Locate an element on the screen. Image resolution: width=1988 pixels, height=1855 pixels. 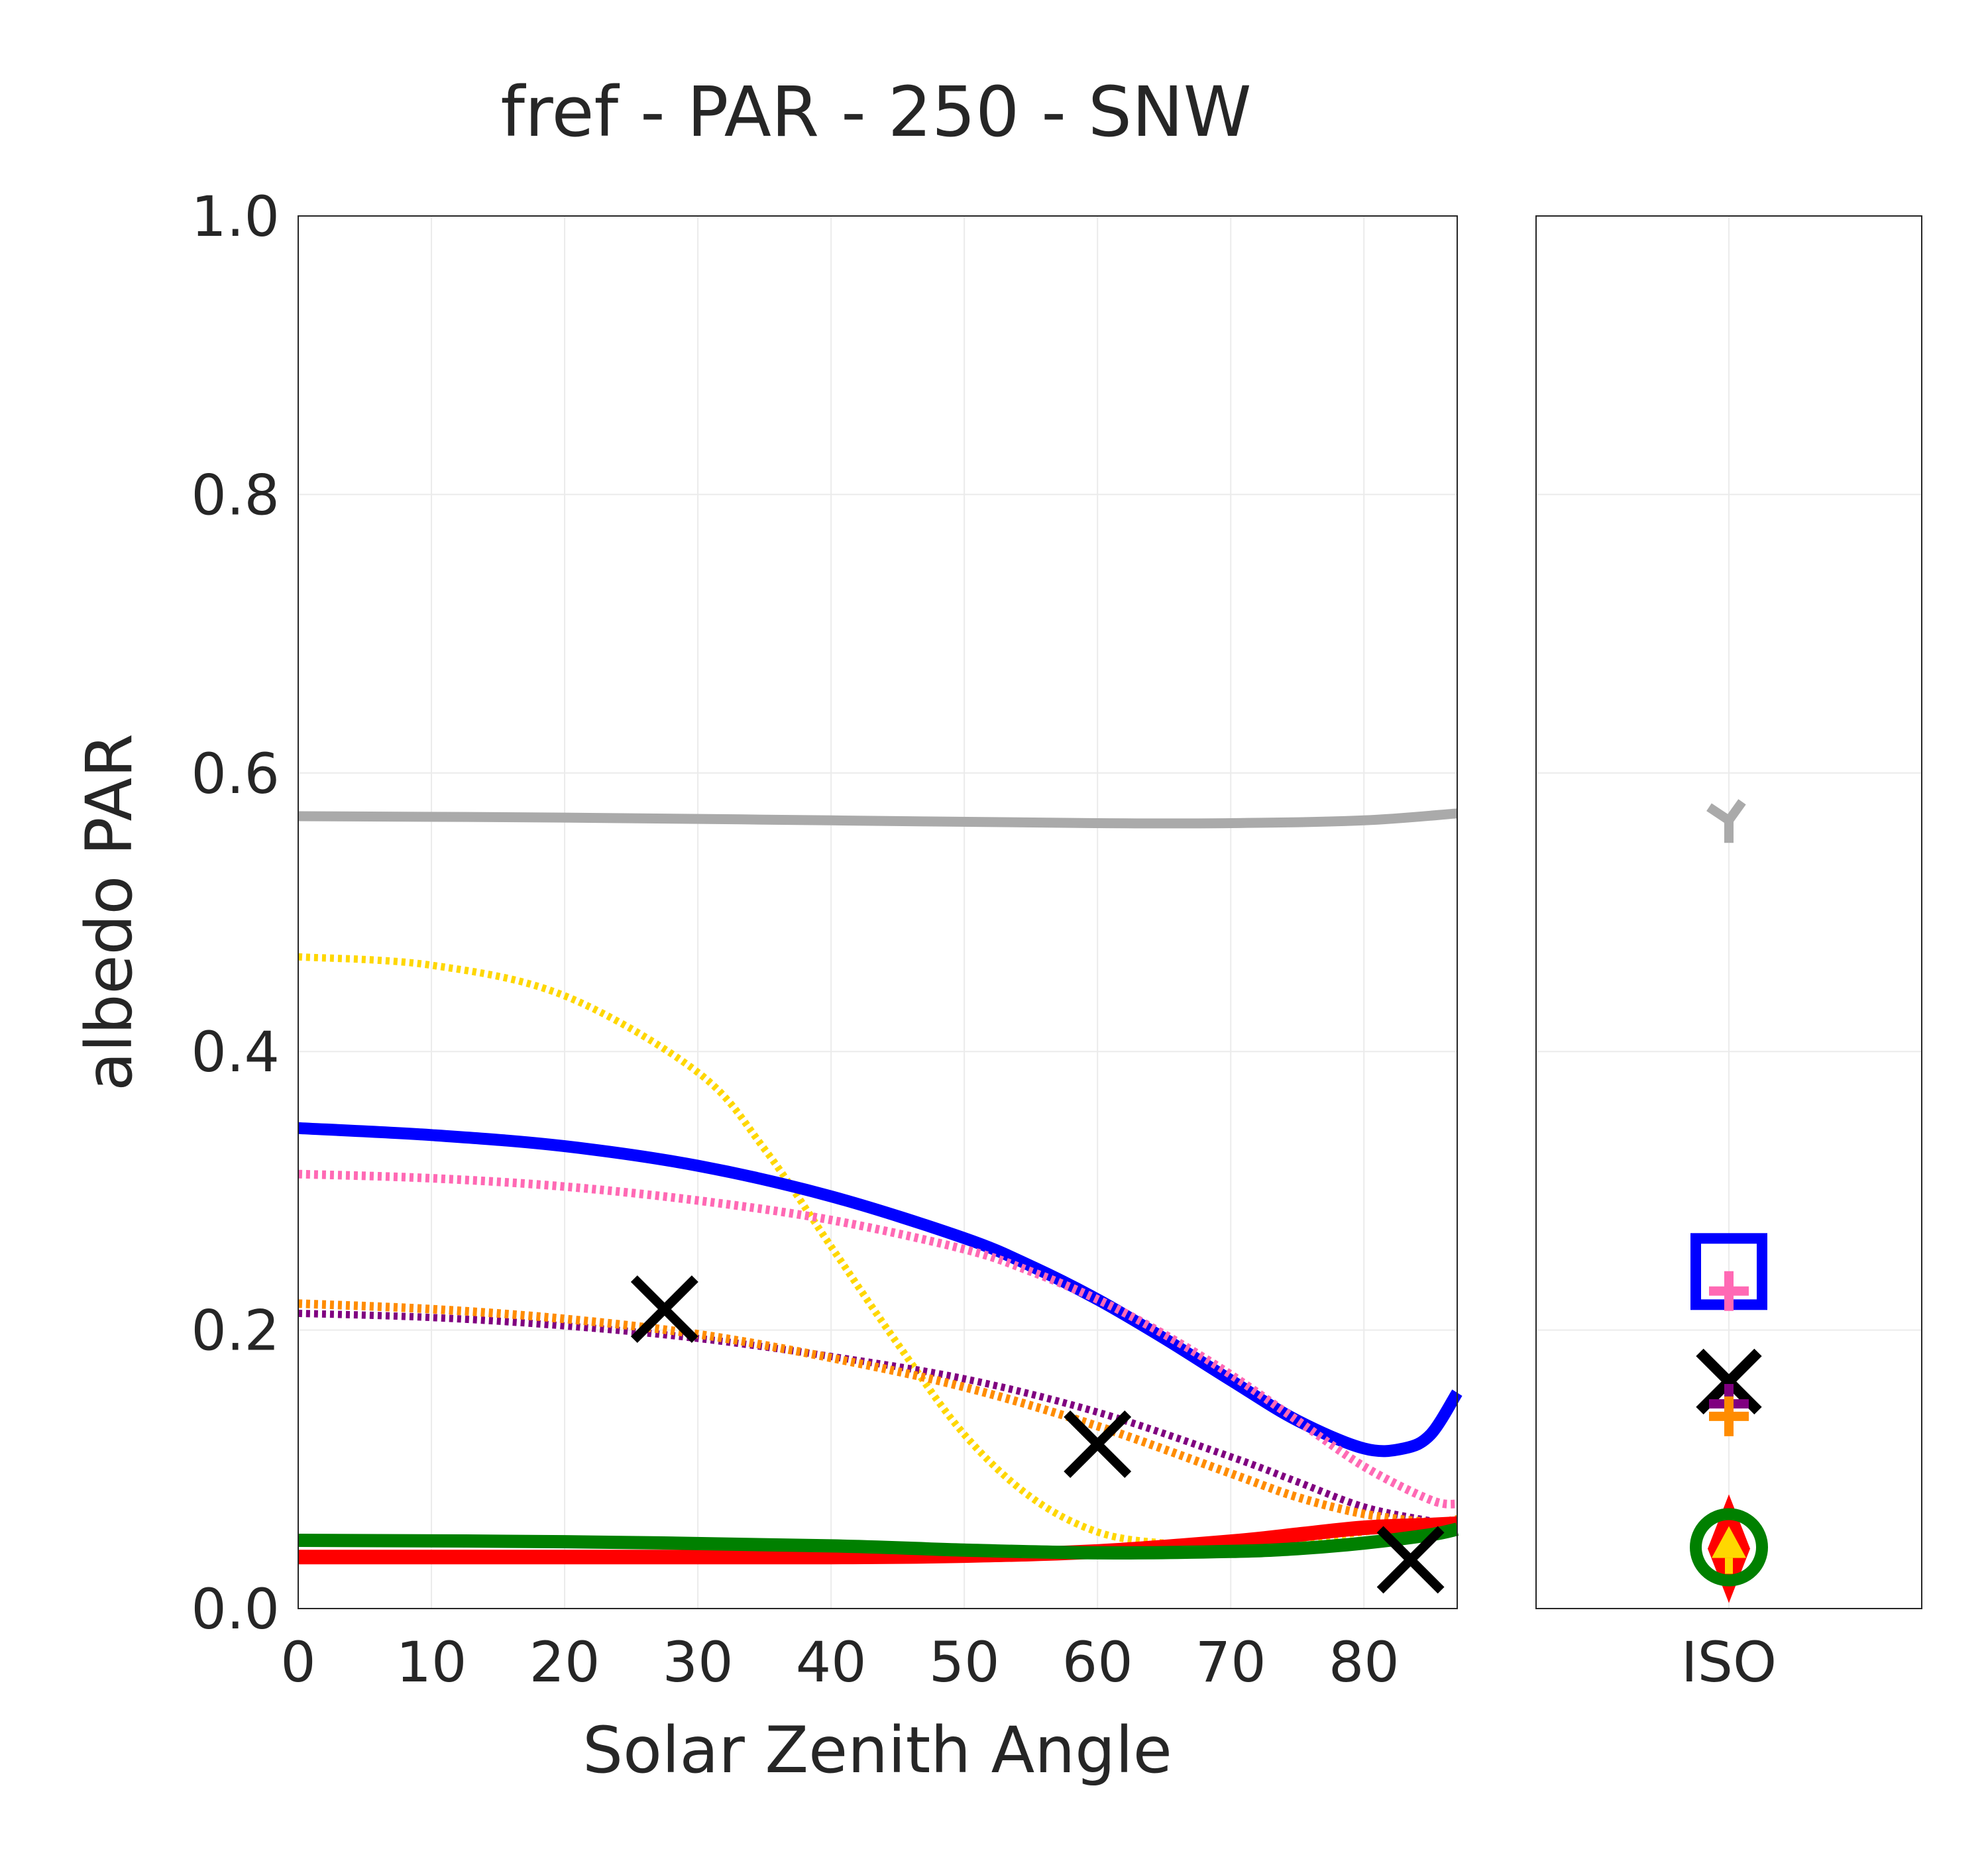
iso-marker-circle is located at coordinates (1729, 1547).